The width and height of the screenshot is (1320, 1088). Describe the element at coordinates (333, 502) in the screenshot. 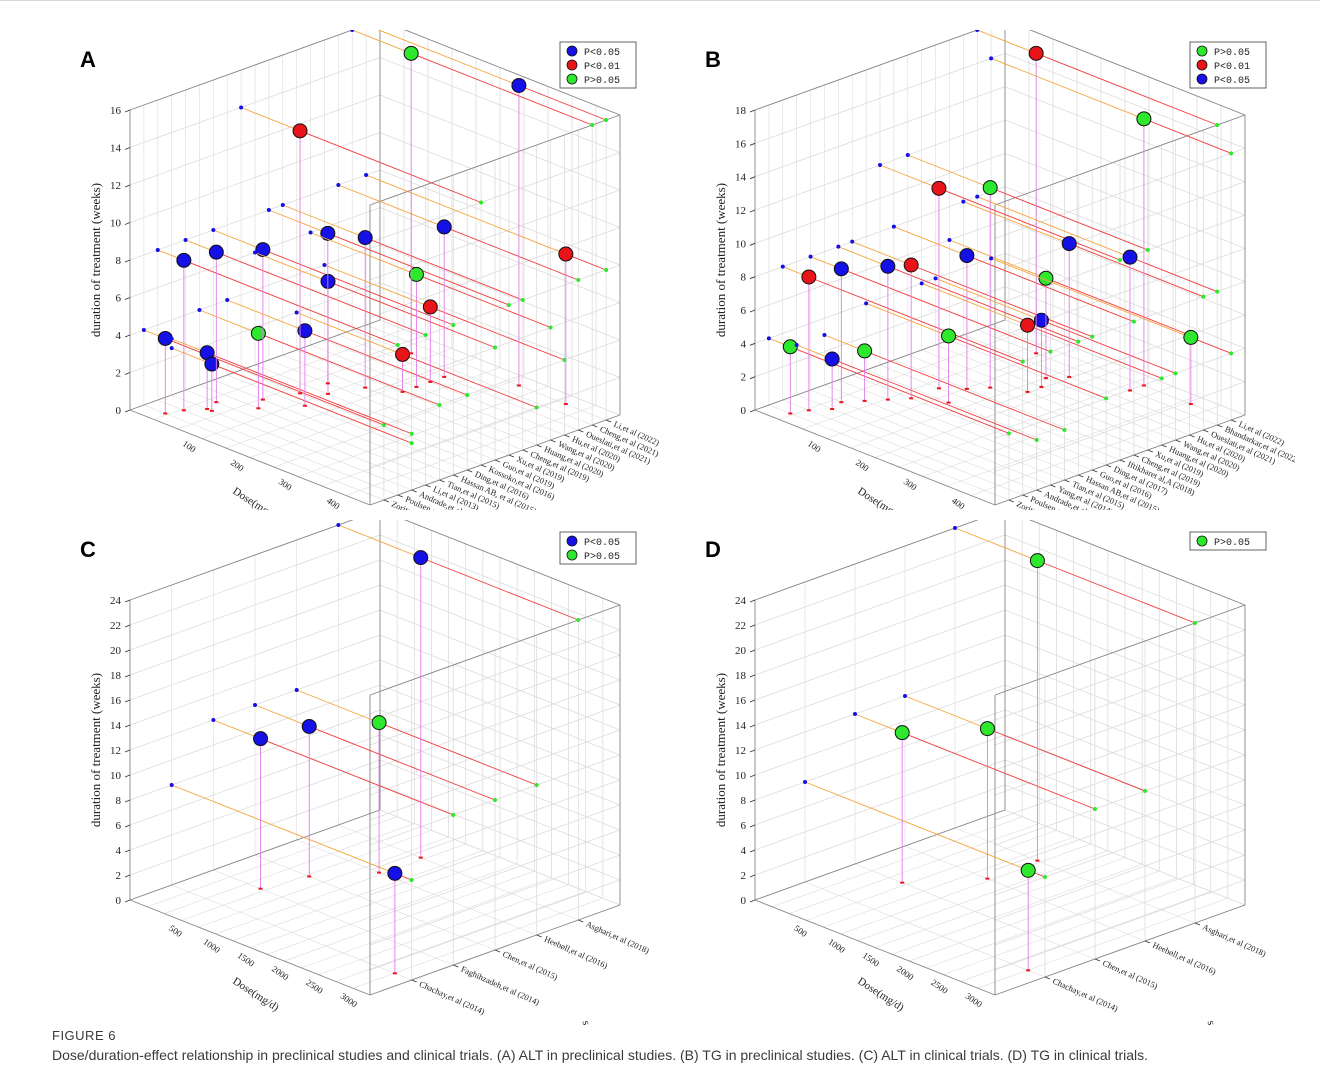

I see `x-tick-label: 400` at that location.